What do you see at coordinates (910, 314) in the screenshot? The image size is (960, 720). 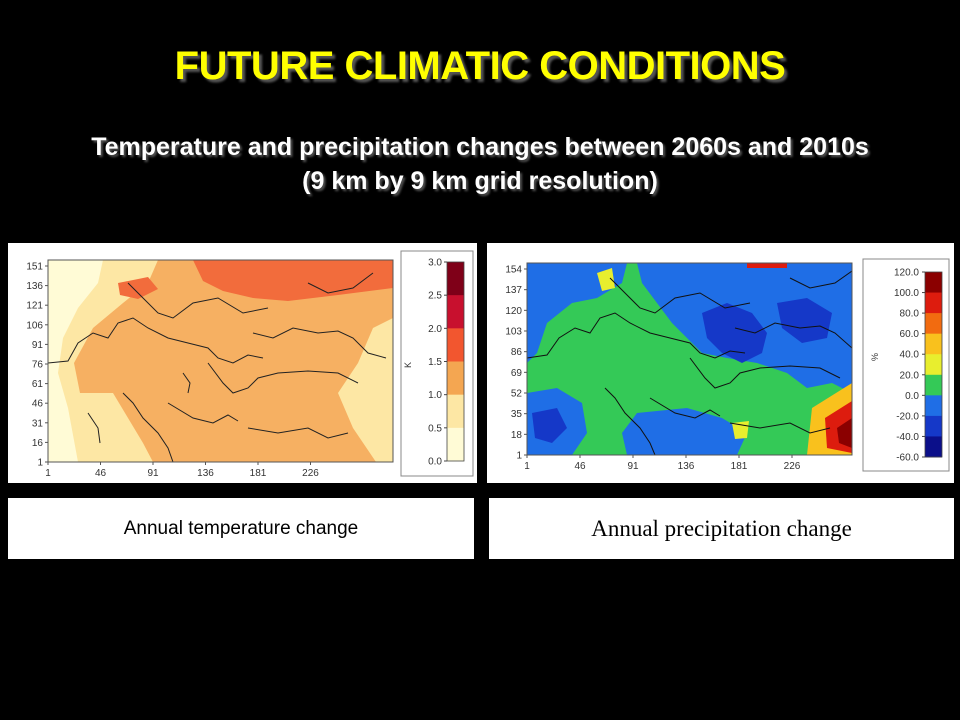 I see `precipitation-colorbar-label: 80.0` at bounding box center [910, 314].